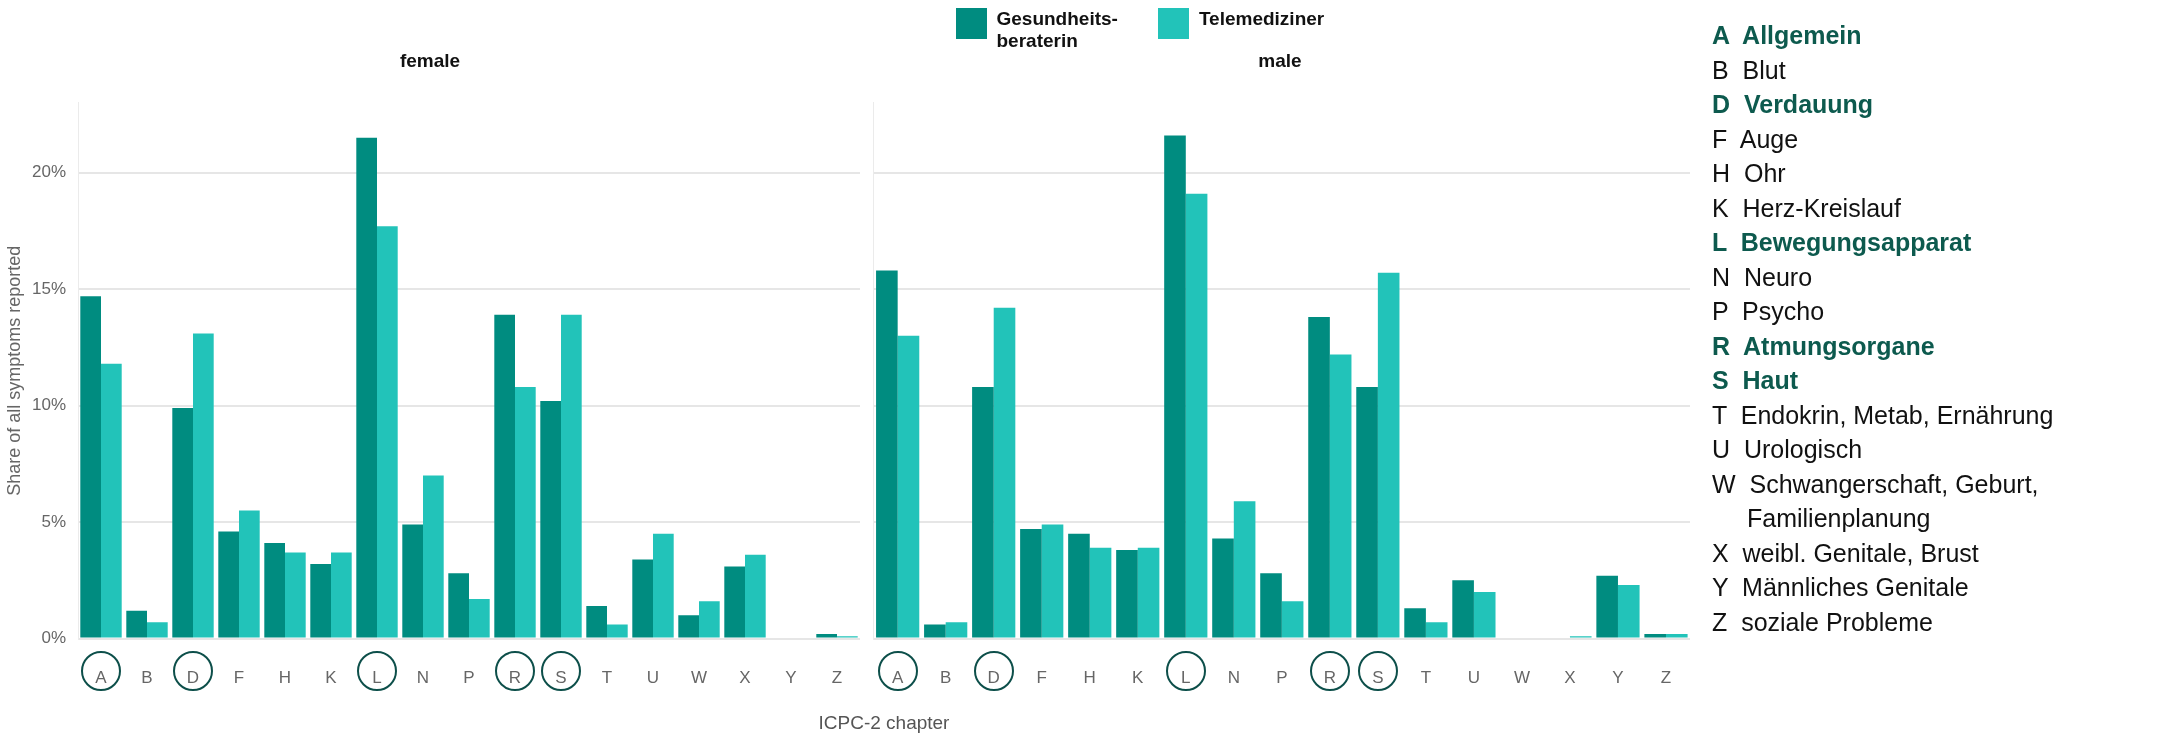 The image size is (2182, 741). Describe the element at coordinates (1756, 380) in the screenshot. I see `text: S Haut` at that location.